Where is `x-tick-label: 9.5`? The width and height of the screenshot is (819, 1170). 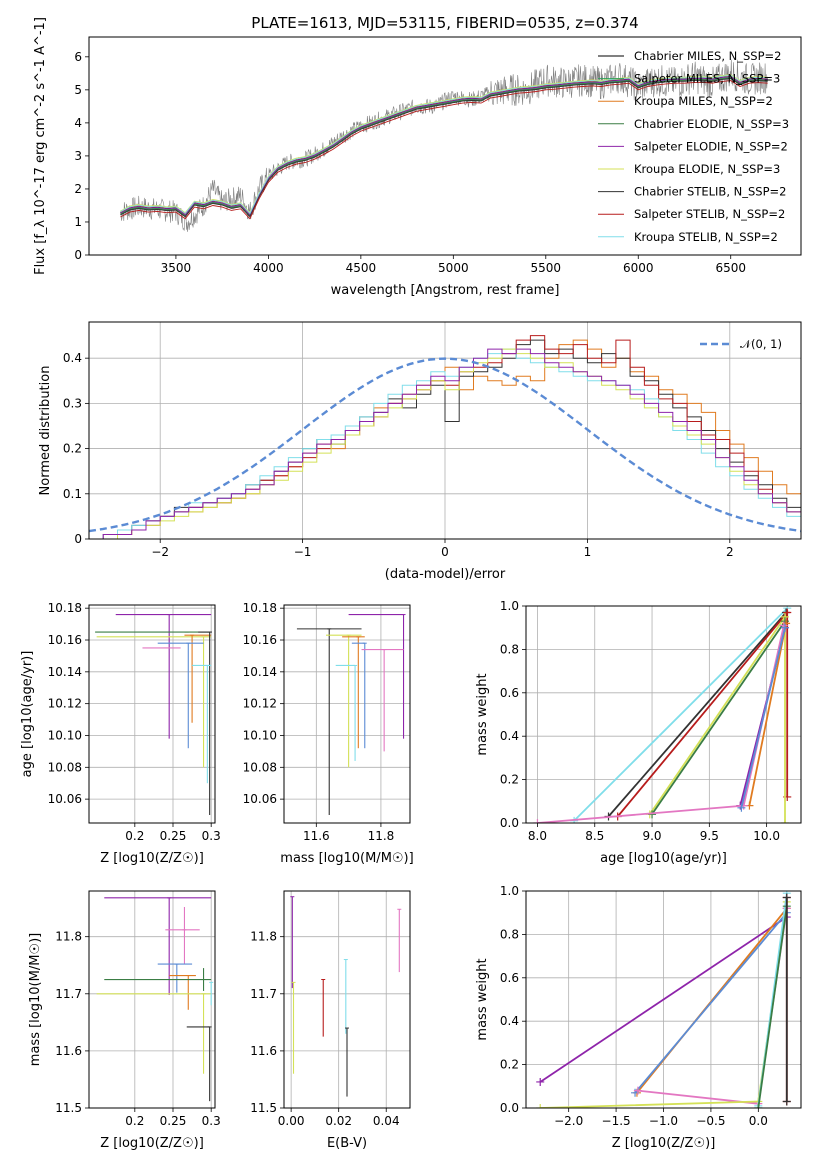 x-tick-label: 9.5 is located at coordinates (709, 836).